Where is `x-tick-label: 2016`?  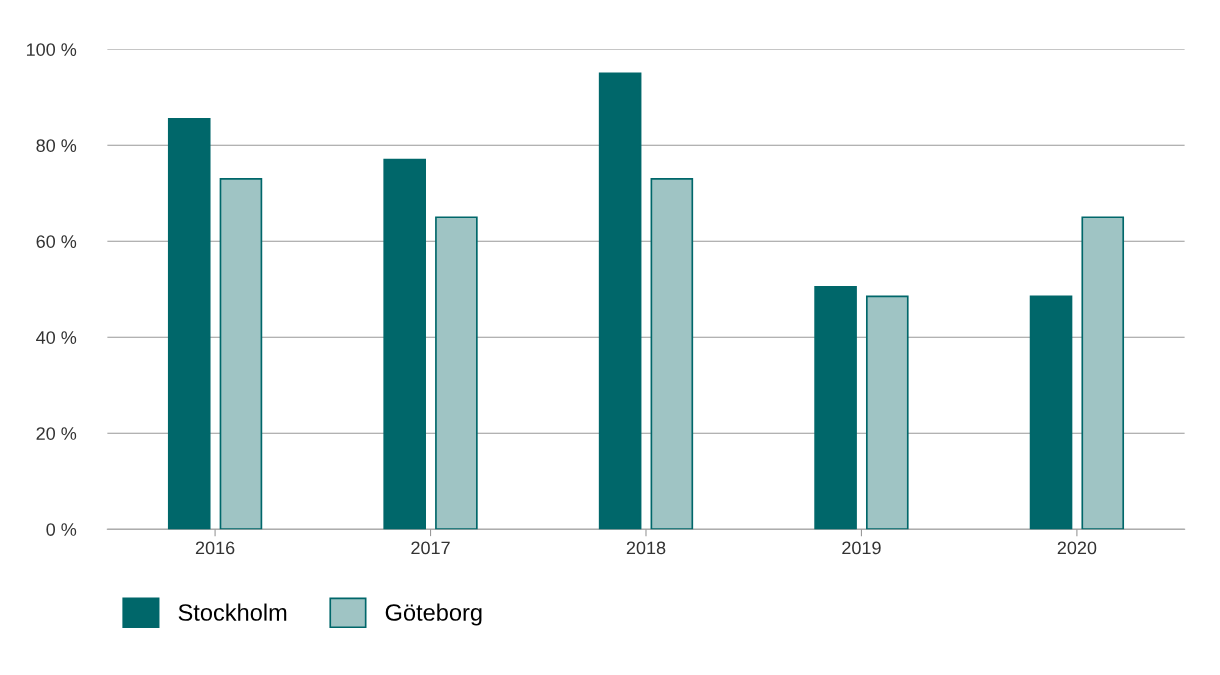
x-tick-label: 2016 is located at coordinates (215, 548).